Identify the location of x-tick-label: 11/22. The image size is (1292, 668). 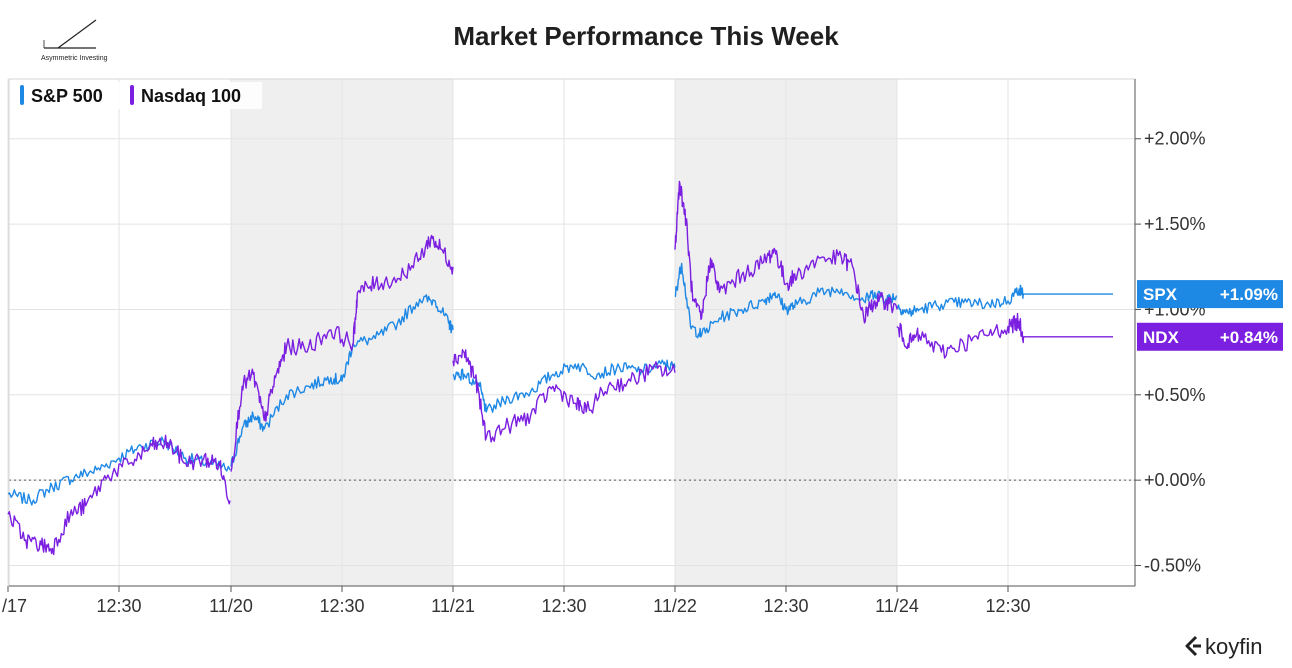
(675, 606).